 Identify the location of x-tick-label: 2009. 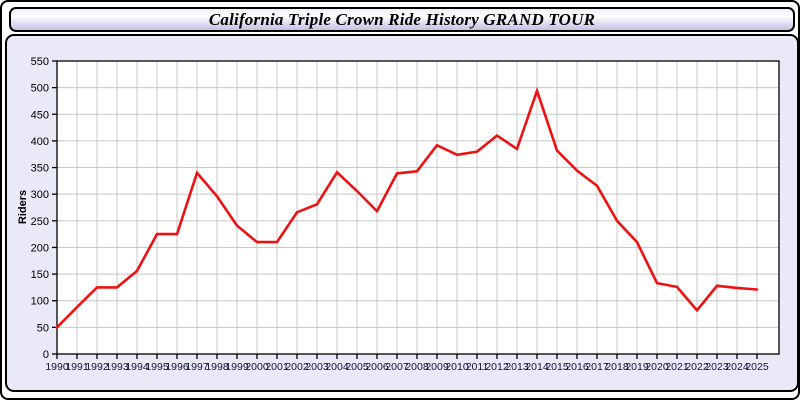
(437, 367).